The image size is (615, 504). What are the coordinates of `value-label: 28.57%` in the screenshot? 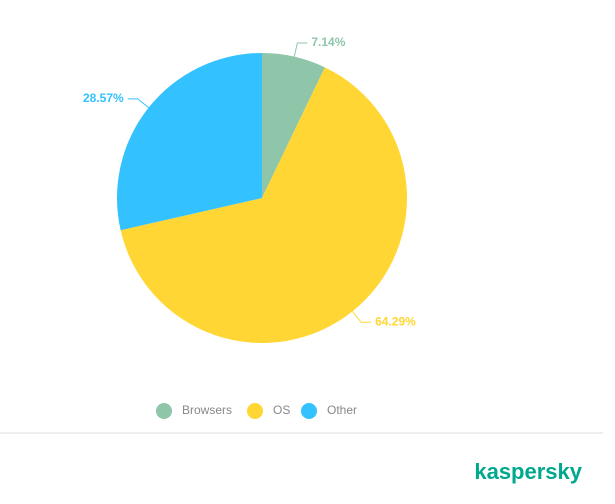 It's located at (103, 98).